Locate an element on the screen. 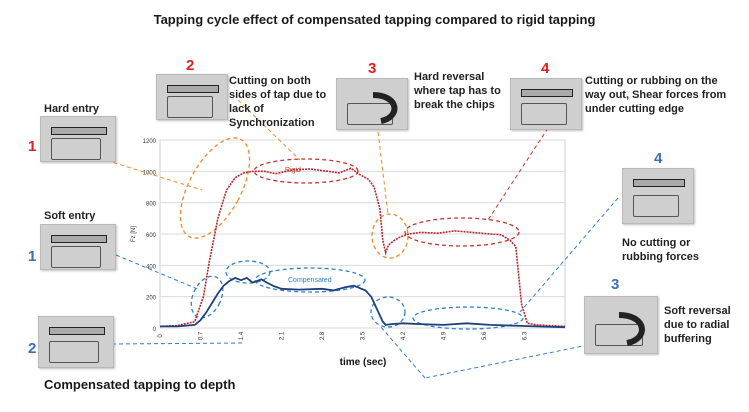 Image resolution: width=749 pixels, height=412 pixels. blue-number-1: 1 is located at coordinates (32, 256).